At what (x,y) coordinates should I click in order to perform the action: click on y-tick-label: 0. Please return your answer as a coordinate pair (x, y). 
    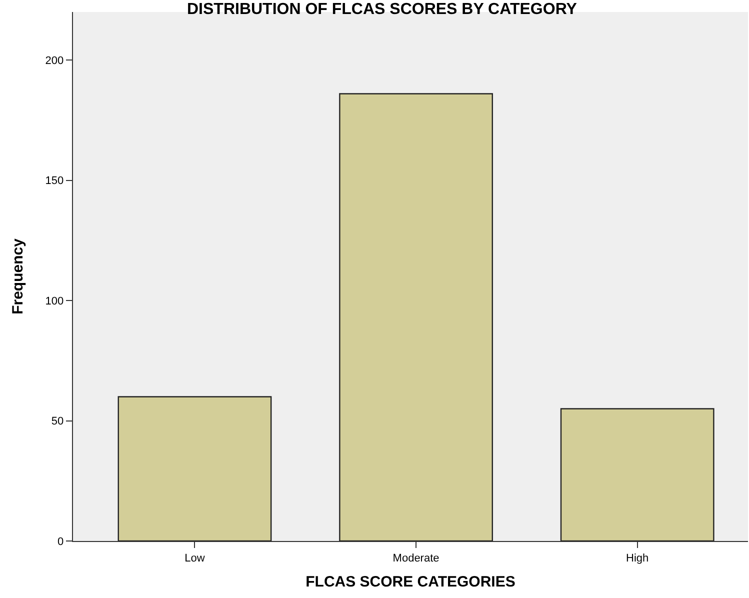
    Looking at the image, I should click on (60, 542).